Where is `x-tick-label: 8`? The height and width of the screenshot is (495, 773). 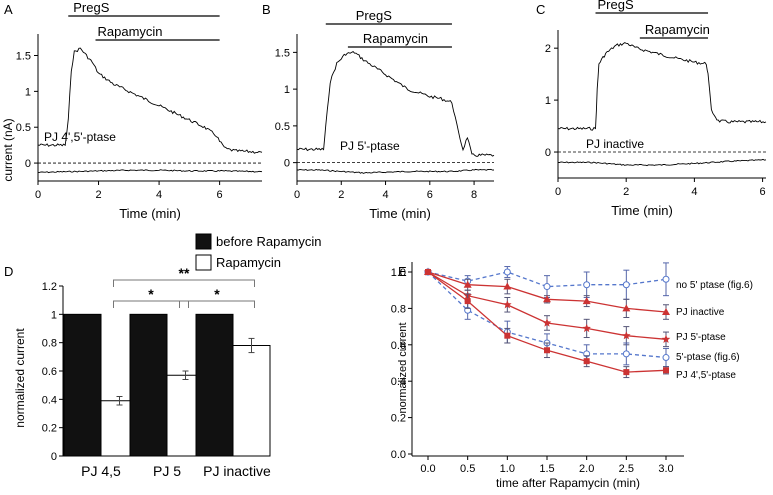
x-tick-label: 8 is located at coordinates (474, 195).